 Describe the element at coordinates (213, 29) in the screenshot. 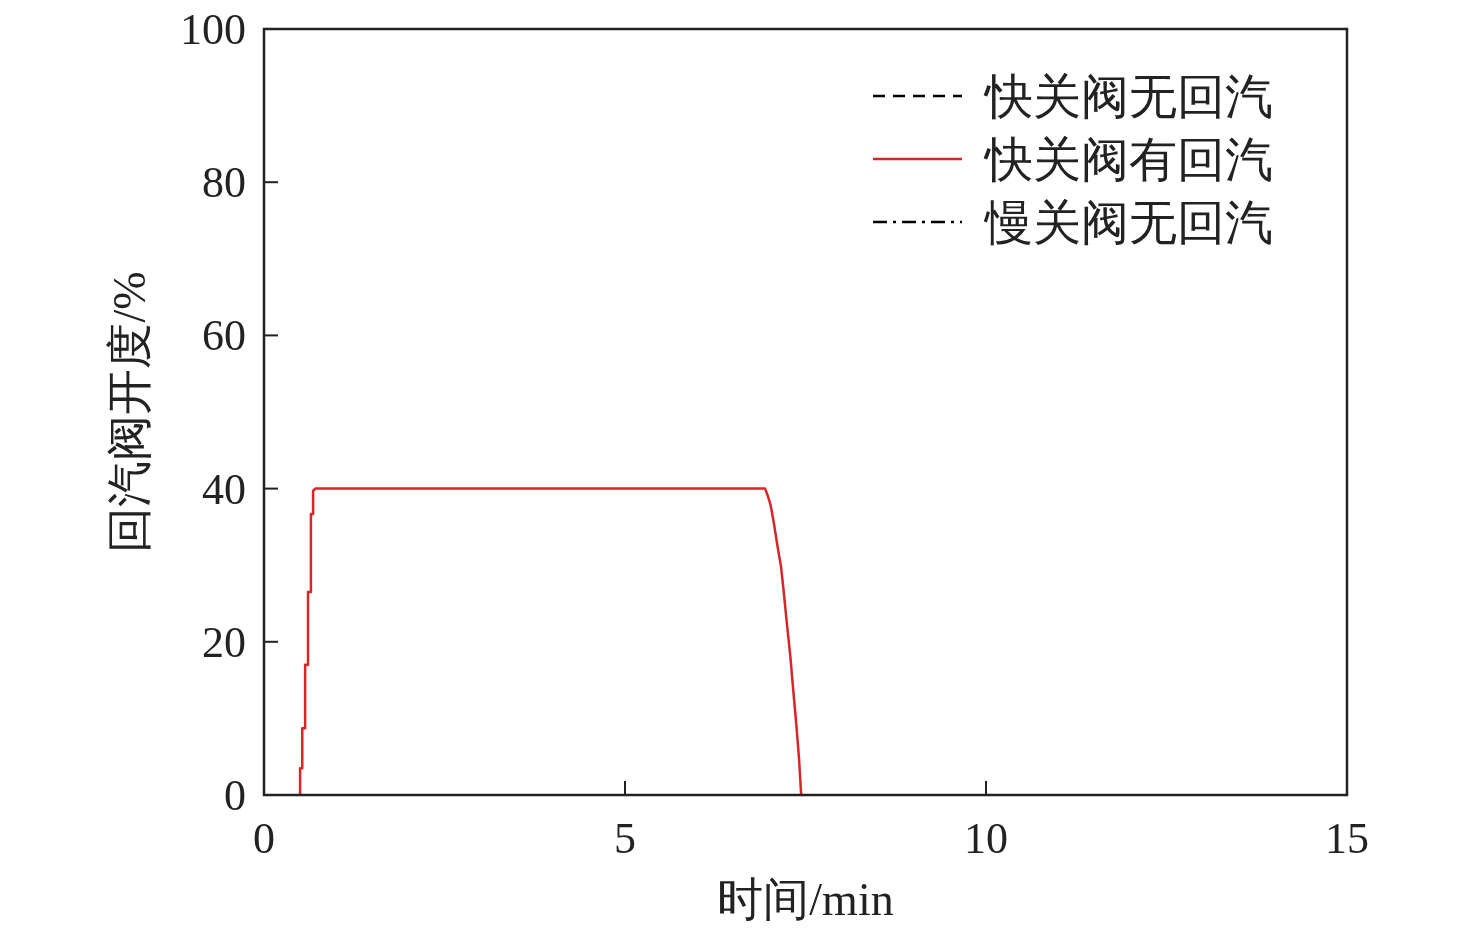

I see `y-tick-label: 100` at that location.